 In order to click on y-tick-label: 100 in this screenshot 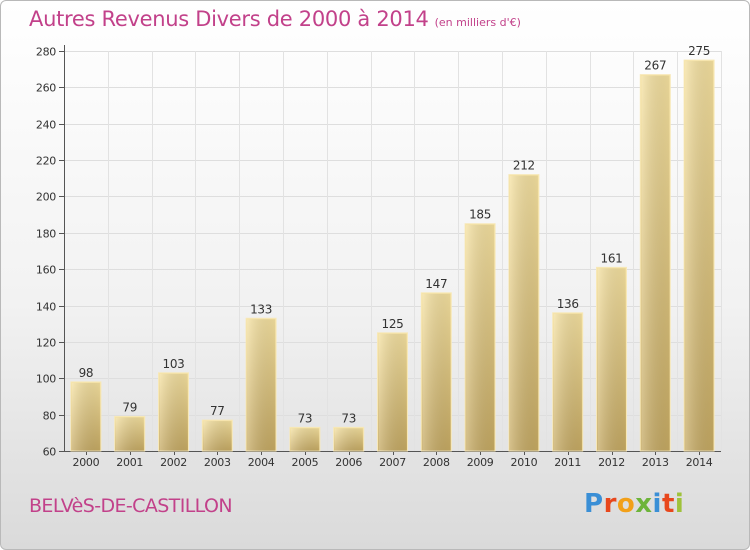, I will do `click(46, 379)`.